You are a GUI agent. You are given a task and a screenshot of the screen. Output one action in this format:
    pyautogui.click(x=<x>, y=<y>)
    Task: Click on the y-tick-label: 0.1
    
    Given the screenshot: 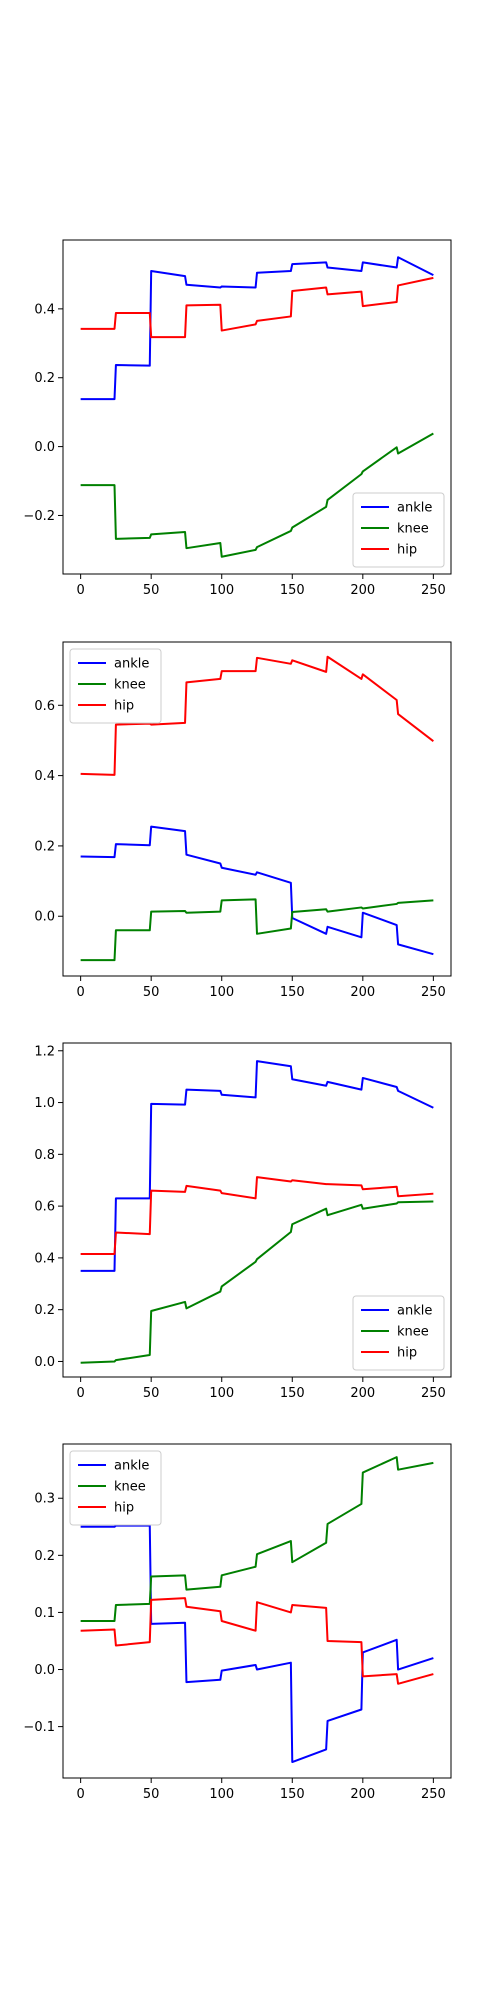 What is the action you would take?
    pyautogui.click(x=44, y=1613)
    